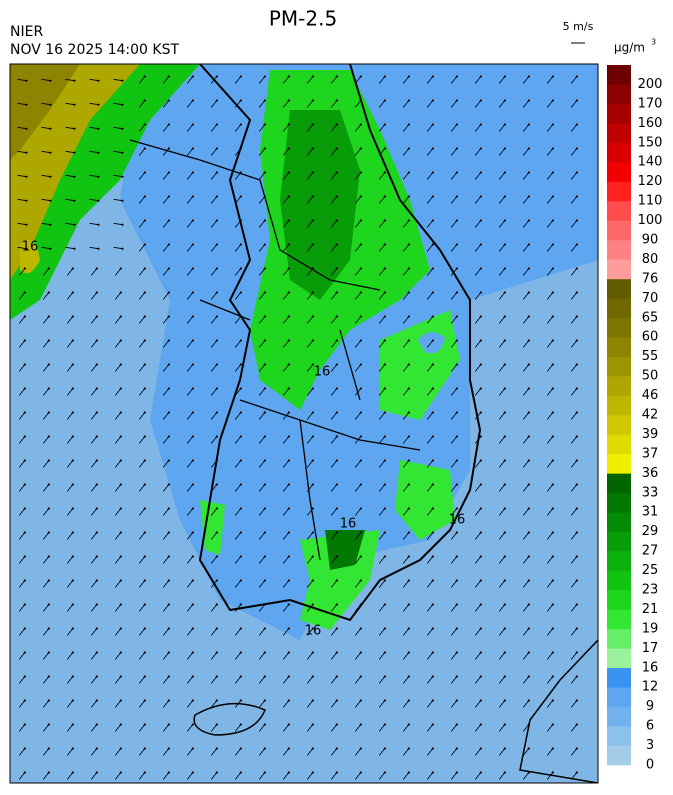  I want to click on colorbar-label: 200, so click(650, 84).